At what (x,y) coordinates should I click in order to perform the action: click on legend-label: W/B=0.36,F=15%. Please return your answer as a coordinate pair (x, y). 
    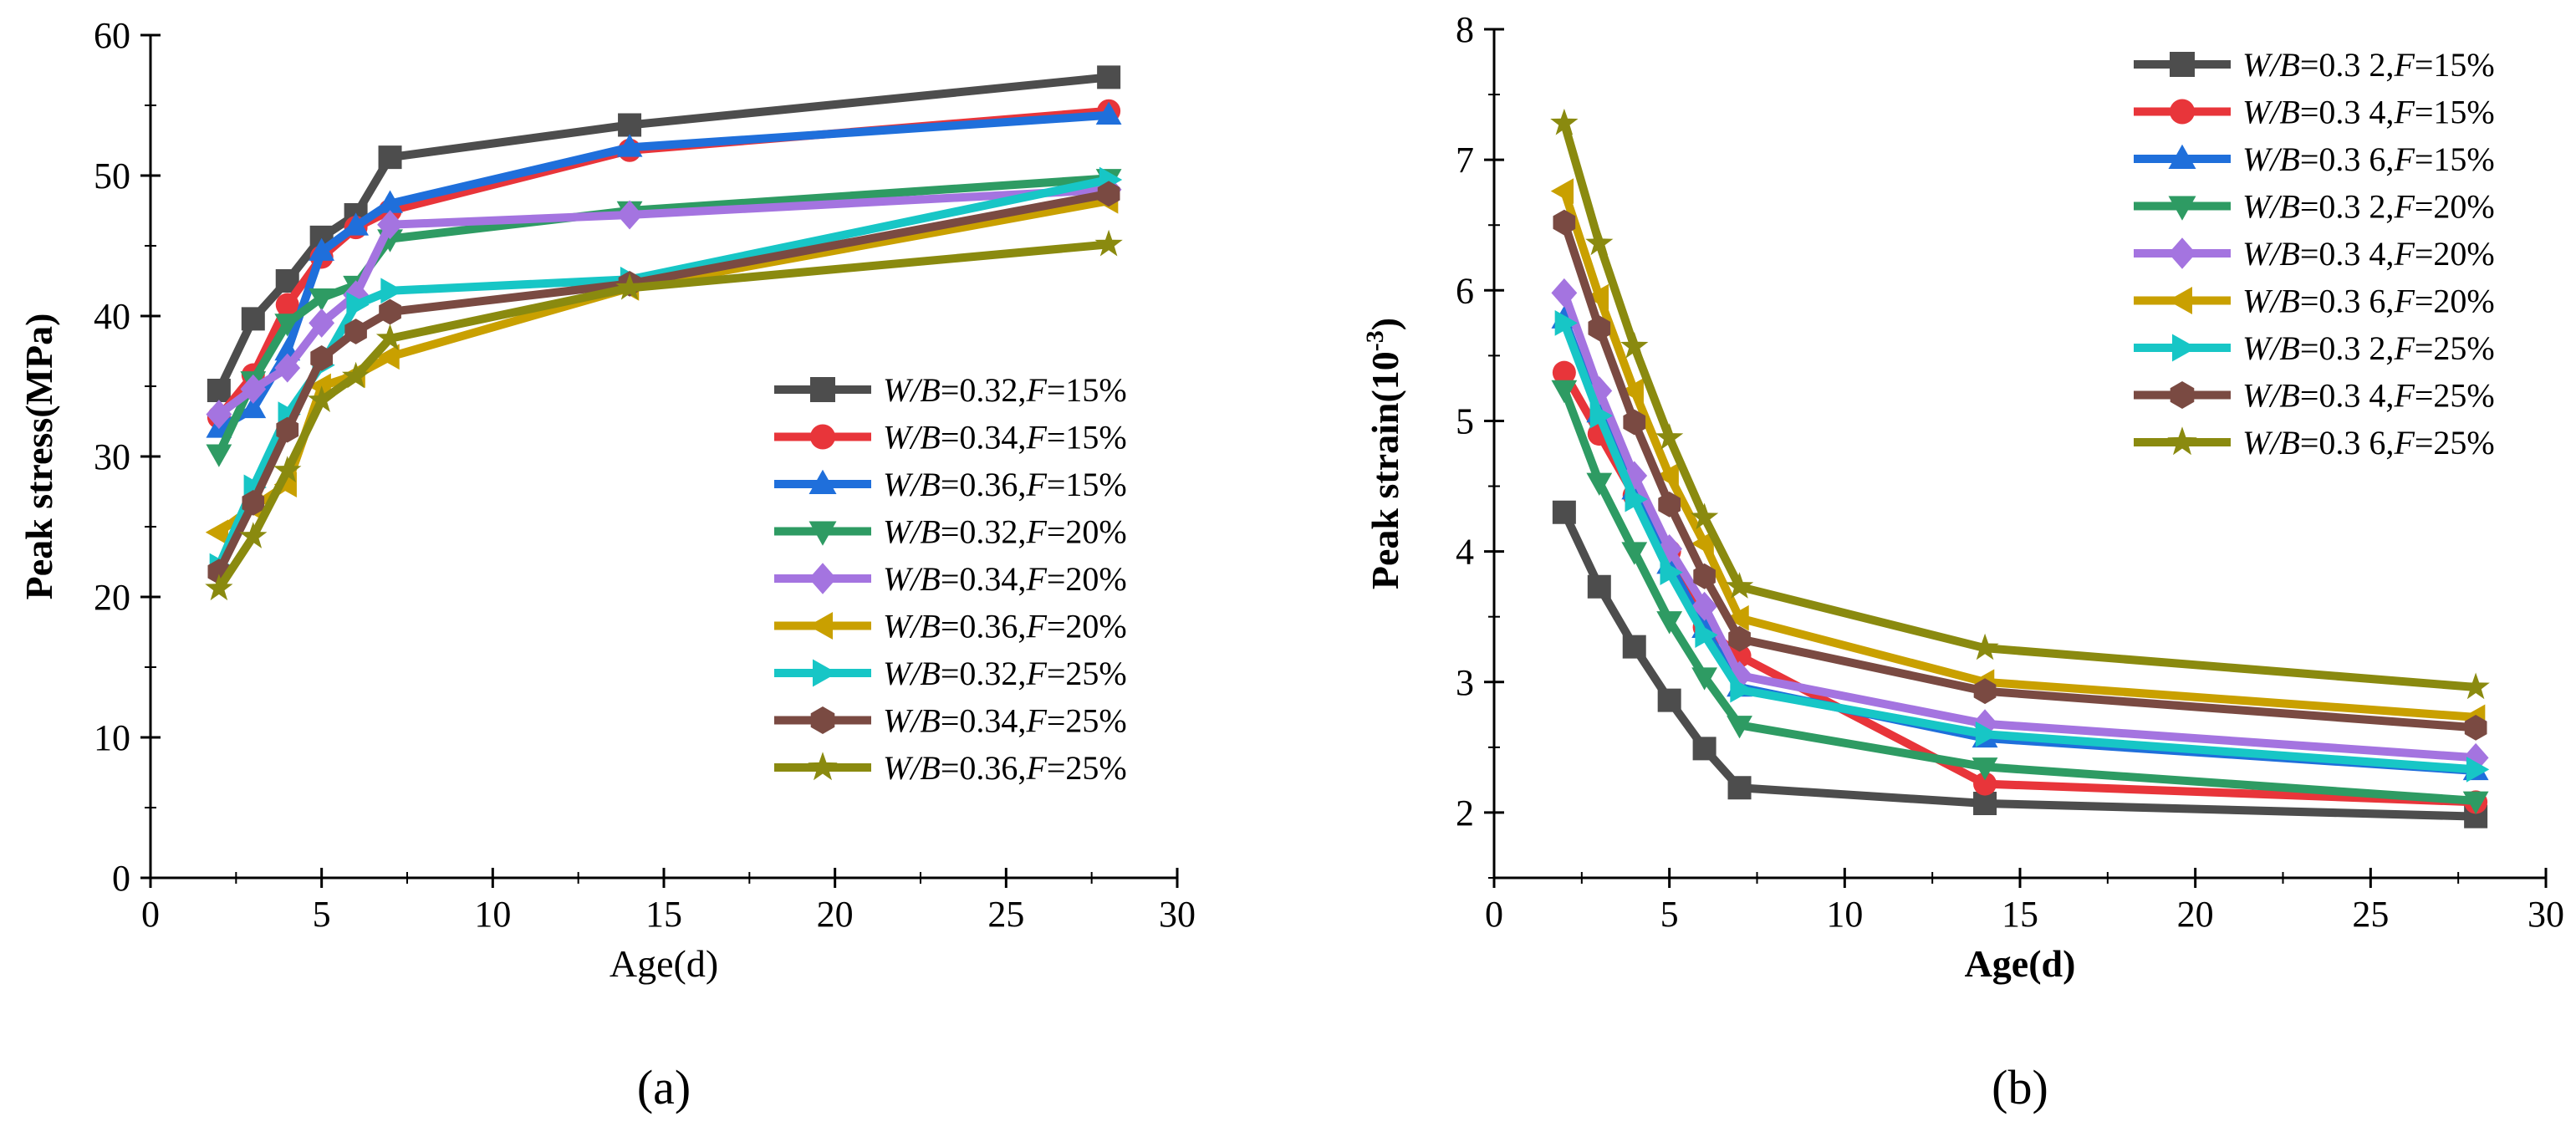
    Looking at the image, I should click on (1005, 484).